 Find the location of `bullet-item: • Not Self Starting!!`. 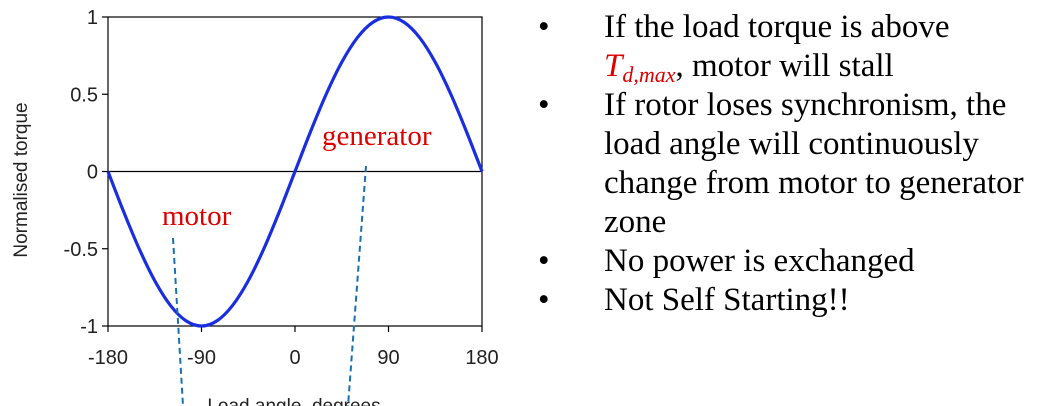

bullet-item: • Not Self Starting!! is located at coordinates (784, 300).